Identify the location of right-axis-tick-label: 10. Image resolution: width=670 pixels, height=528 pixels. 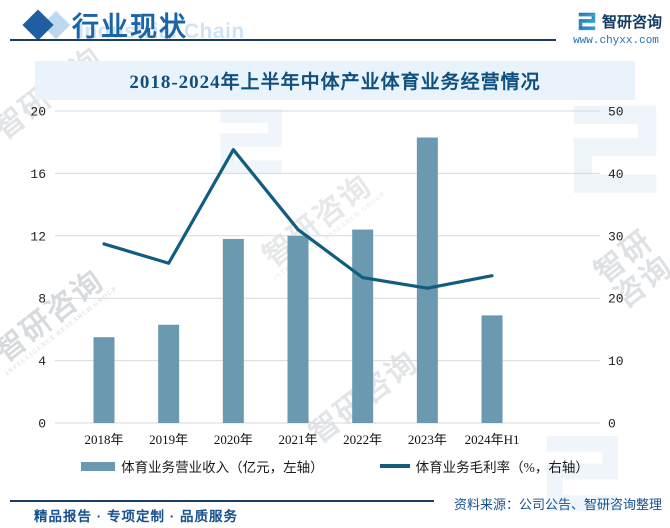
(616, 361).